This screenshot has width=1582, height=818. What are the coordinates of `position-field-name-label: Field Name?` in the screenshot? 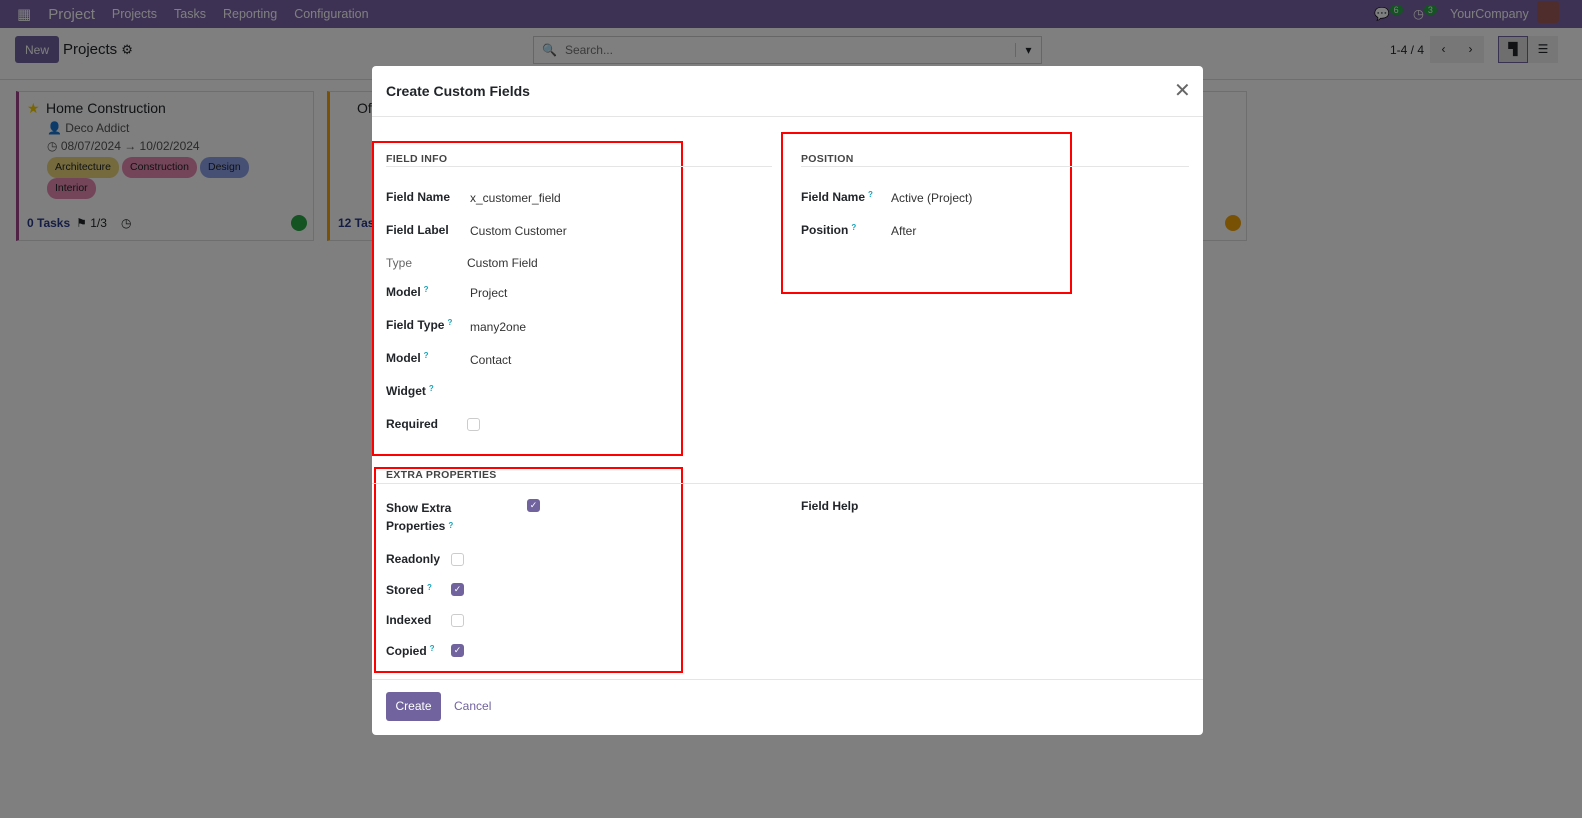 It's located at (837, 197).